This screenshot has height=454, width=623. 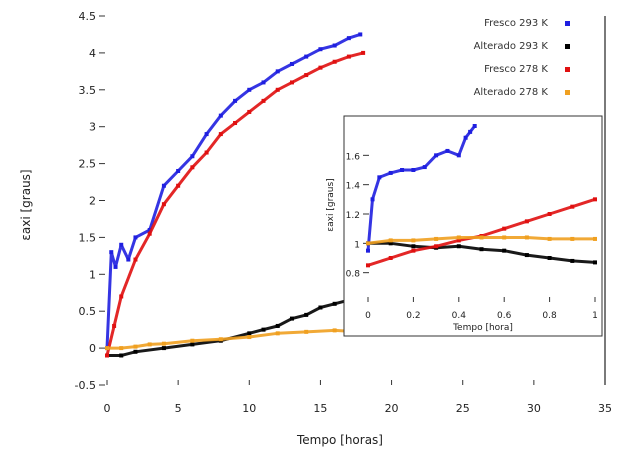 I want to click on x-tick-label: 5, so click(x=178, y=408).